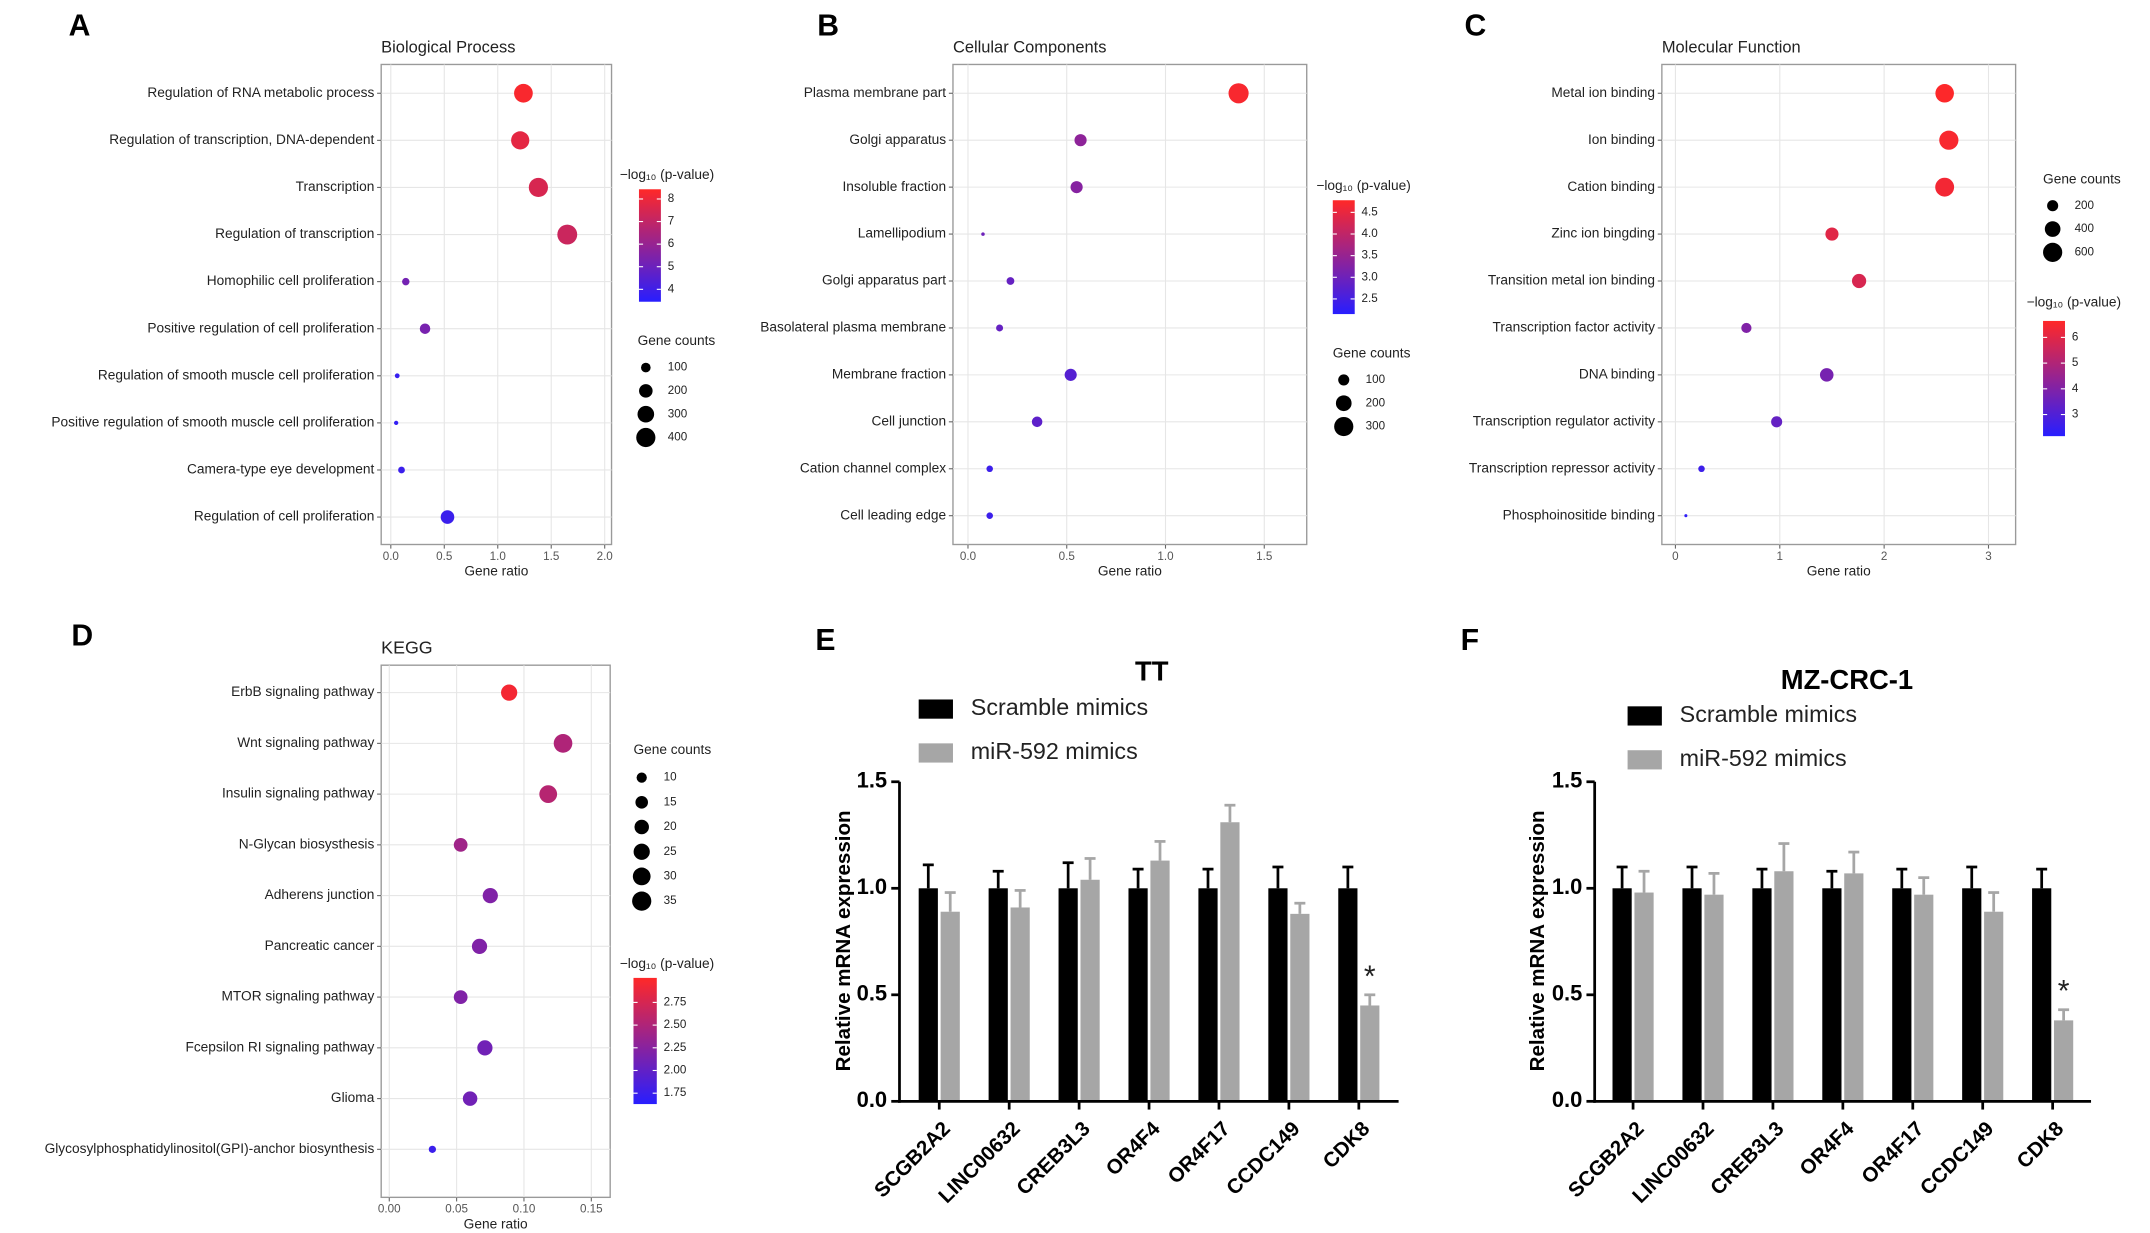 This screenshot has height=1233, width=2150. What do you see at coordinates (678, 437) in the screenshot?
I see `size-legend-label: 400` at bounding box center [678, 437].